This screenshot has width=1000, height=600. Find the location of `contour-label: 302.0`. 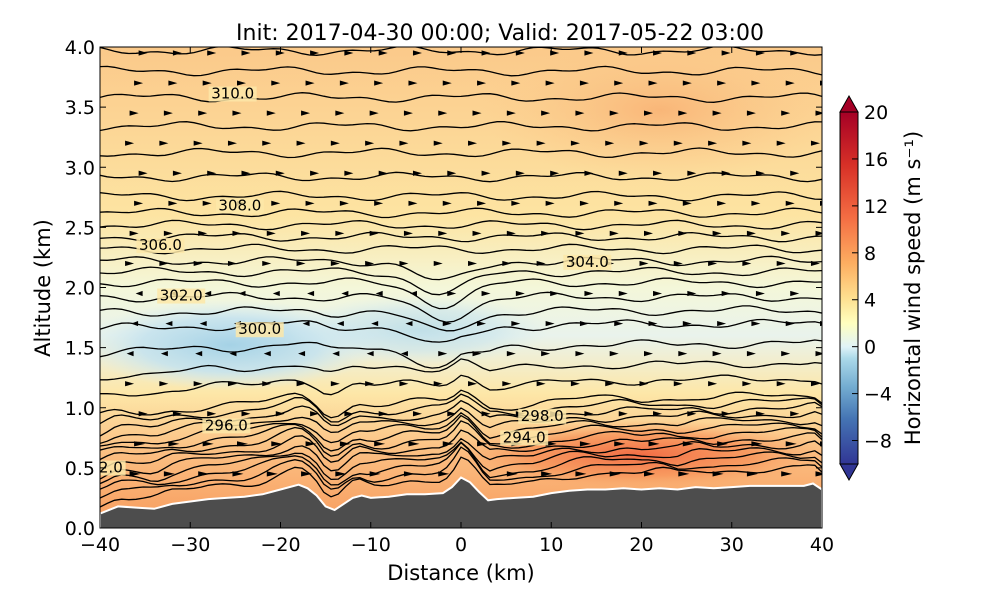

contour-label: 302.0 is located at coordinates (181, 296).